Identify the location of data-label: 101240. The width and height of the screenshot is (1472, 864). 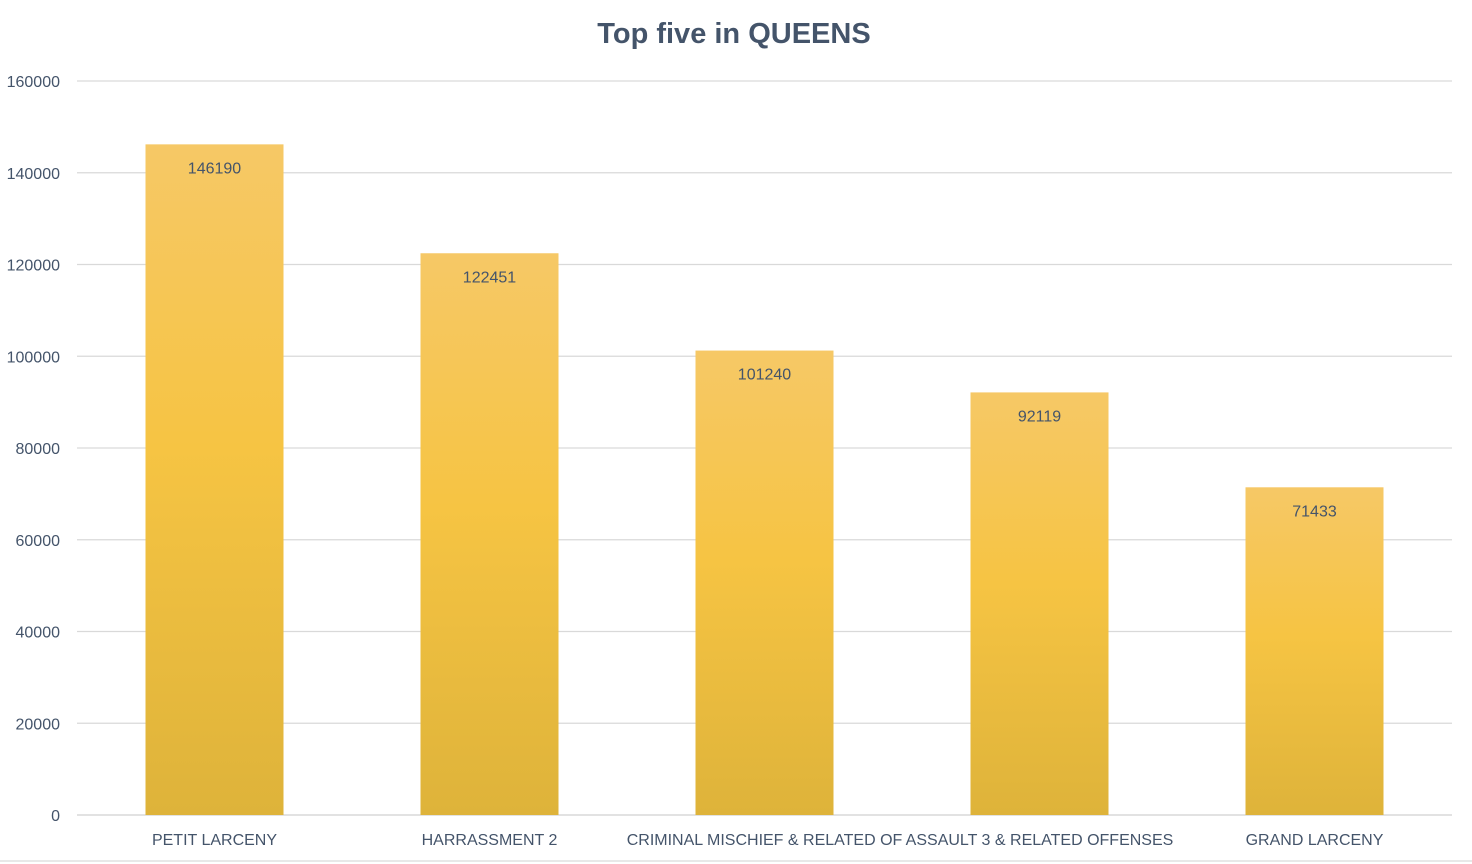
(764, 375).